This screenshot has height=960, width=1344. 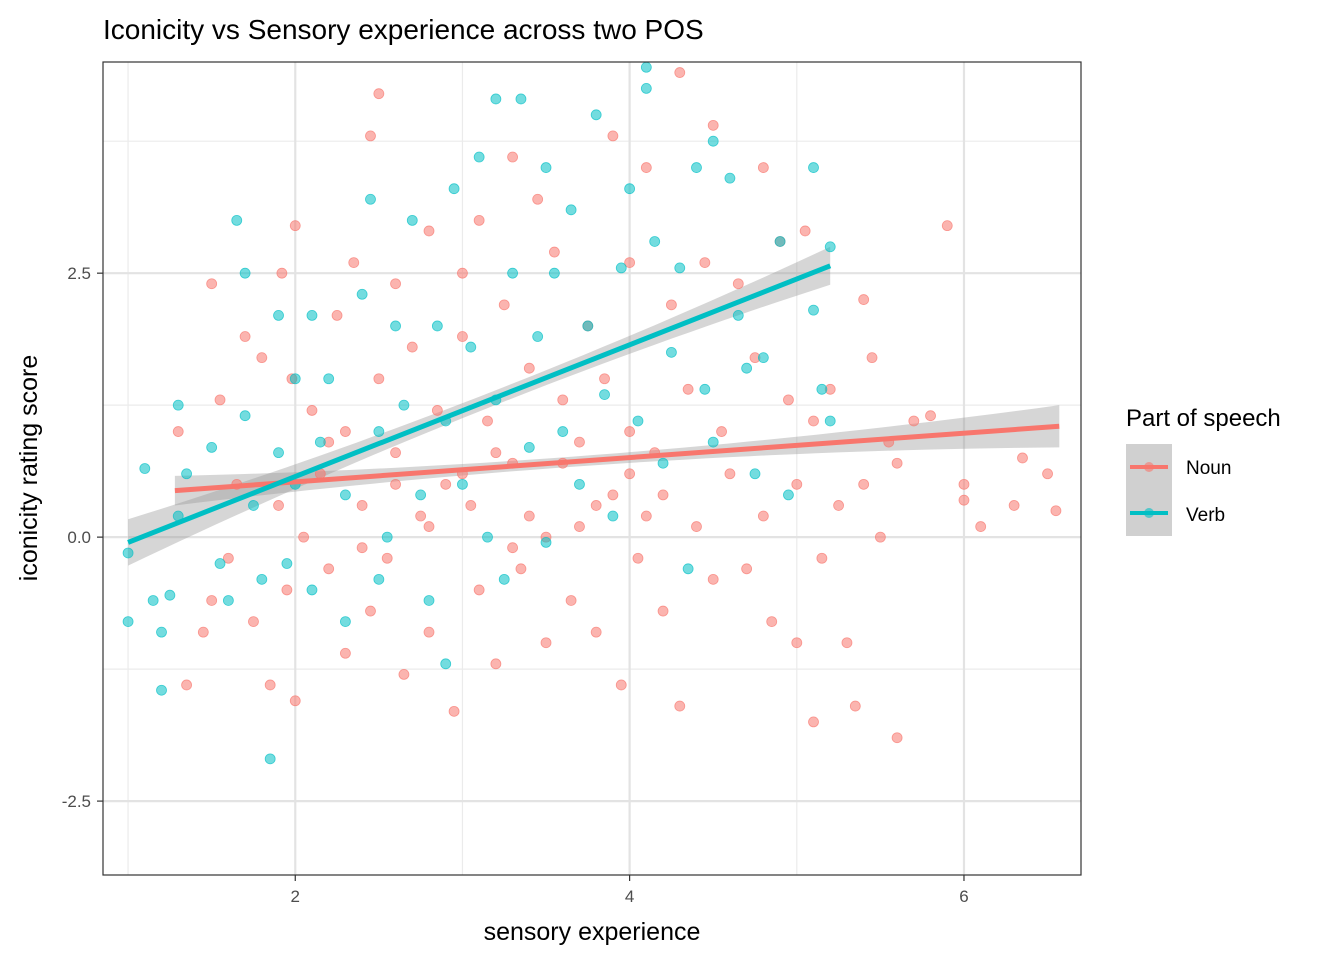 What do you see at coordinates (1205, 515) in the screenshot?
I see `legend-label-verb: Verb` at bounding box center [1205, 515].